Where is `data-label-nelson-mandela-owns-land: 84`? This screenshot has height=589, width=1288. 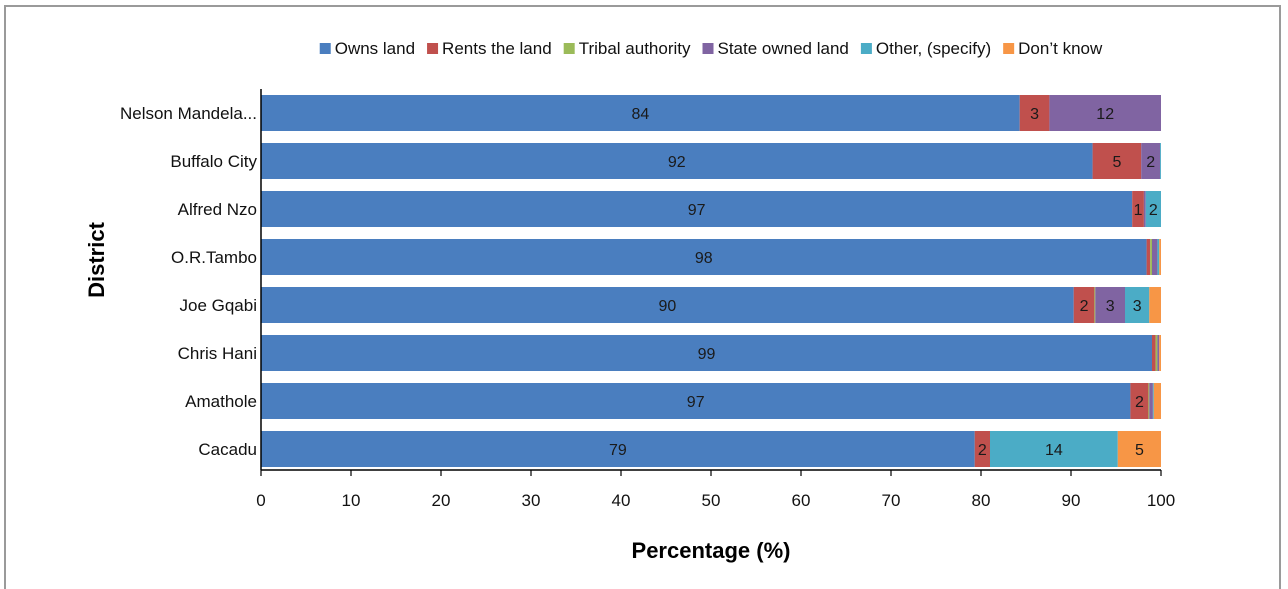
data-label-nelson-mandela-owns-land: 84 is located at coordinates (640, 114).